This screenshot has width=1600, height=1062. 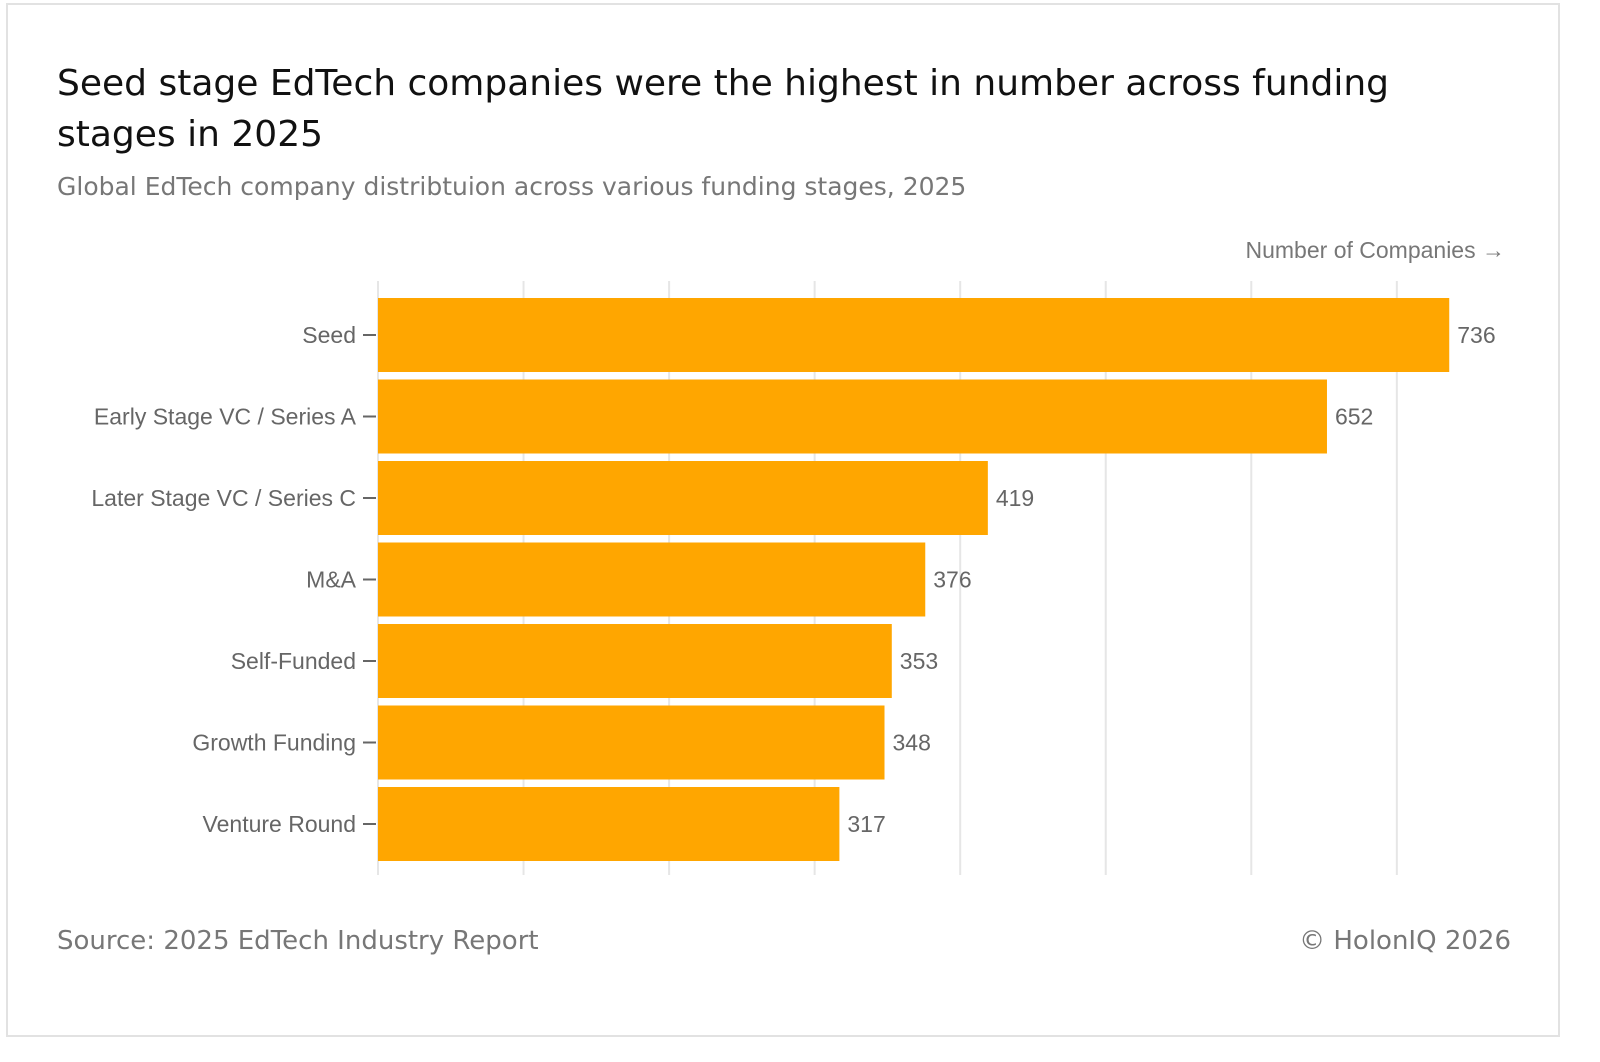 I want to click on category-label: M&A, so click(x=331, y=580).